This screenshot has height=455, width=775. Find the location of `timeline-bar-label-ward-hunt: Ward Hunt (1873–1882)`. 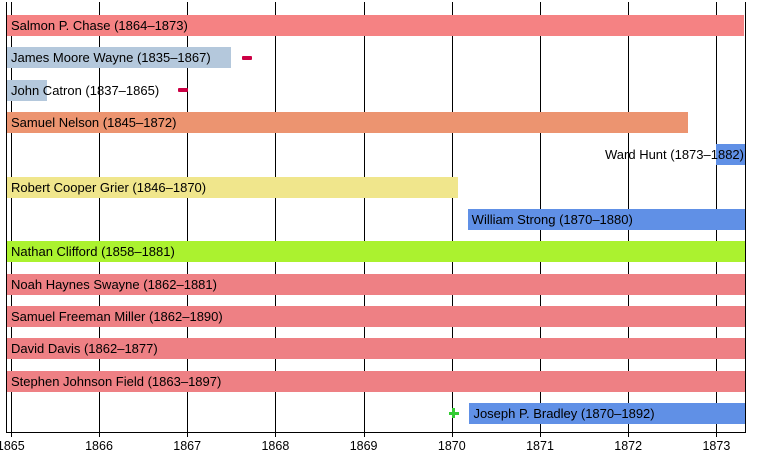

timeline-bar-label-ward-hunt: Ward Hunt (1873–1882) is located at coordinates (674, 155).